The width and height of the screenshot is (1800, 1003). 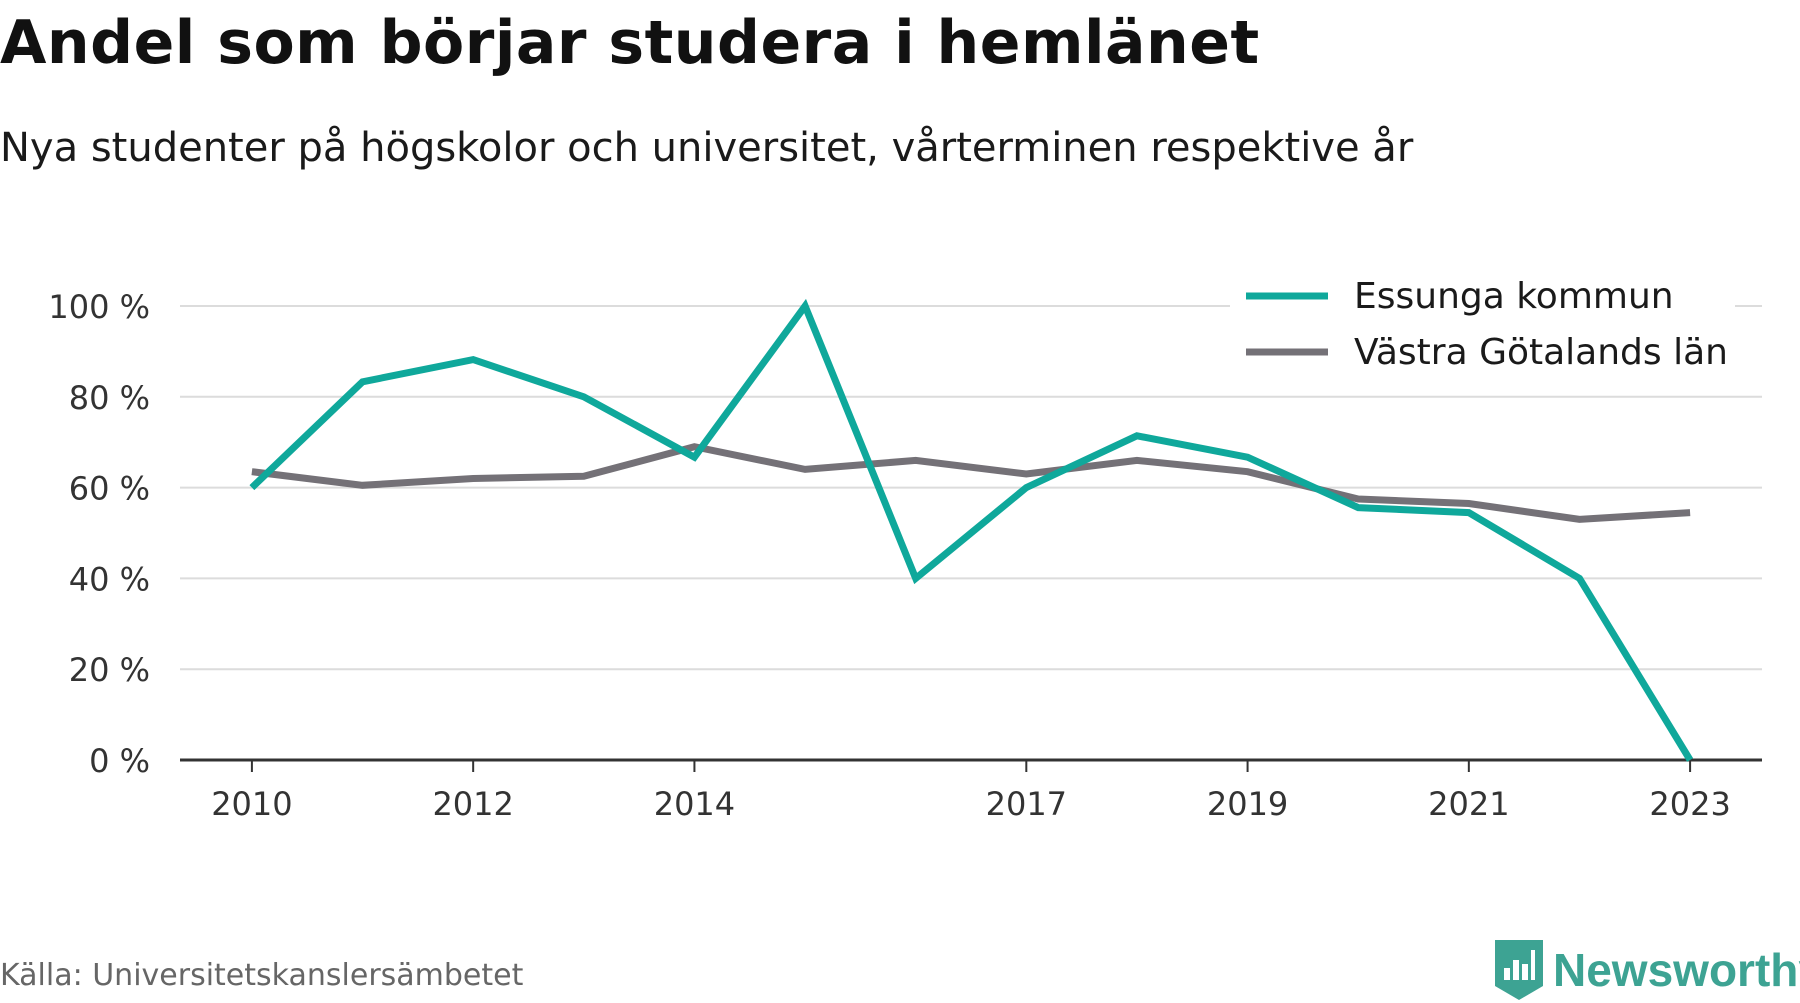 What do you see at coordinates (99, 307) in the screenshot?
I see `y-tick-label: 100 %` at bounding box center [99, 307].